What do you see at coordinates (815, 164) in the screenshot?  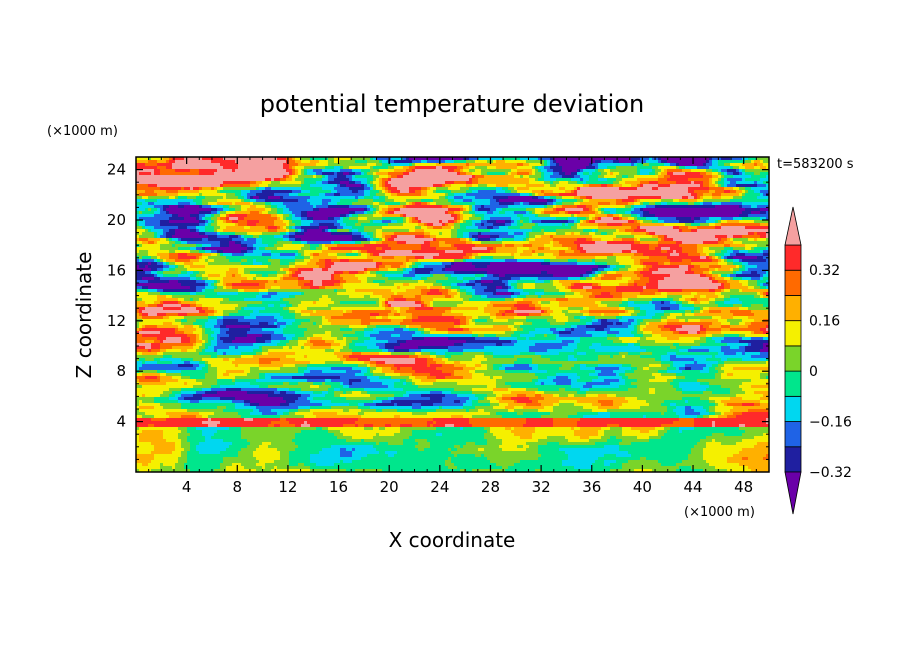 I see `time-label: t=583200 s` at bounding box center [815, 164].